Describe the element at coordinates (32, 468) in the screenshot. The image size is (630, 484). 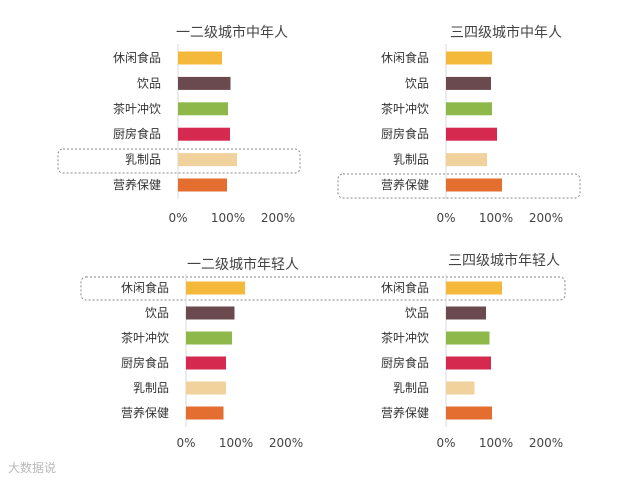
I see `watermark: 大数据说` at that location.